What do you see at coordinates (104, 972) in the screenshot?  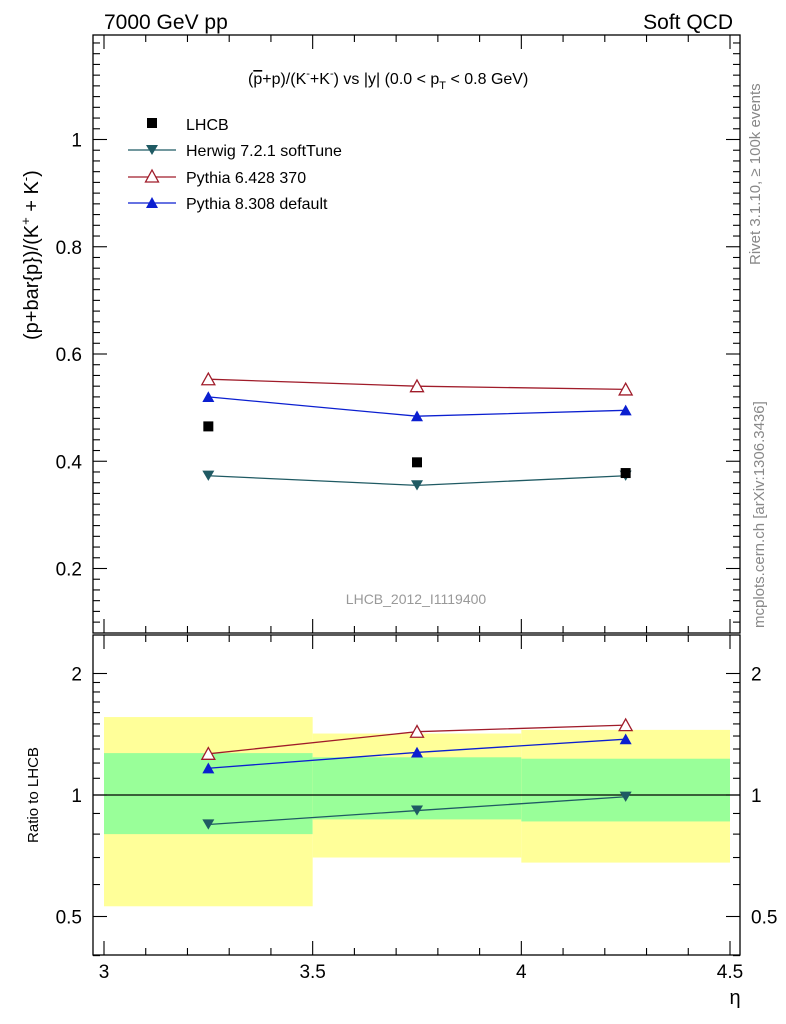 I see `xtick-label: 3` at bounding box center [104, 972].